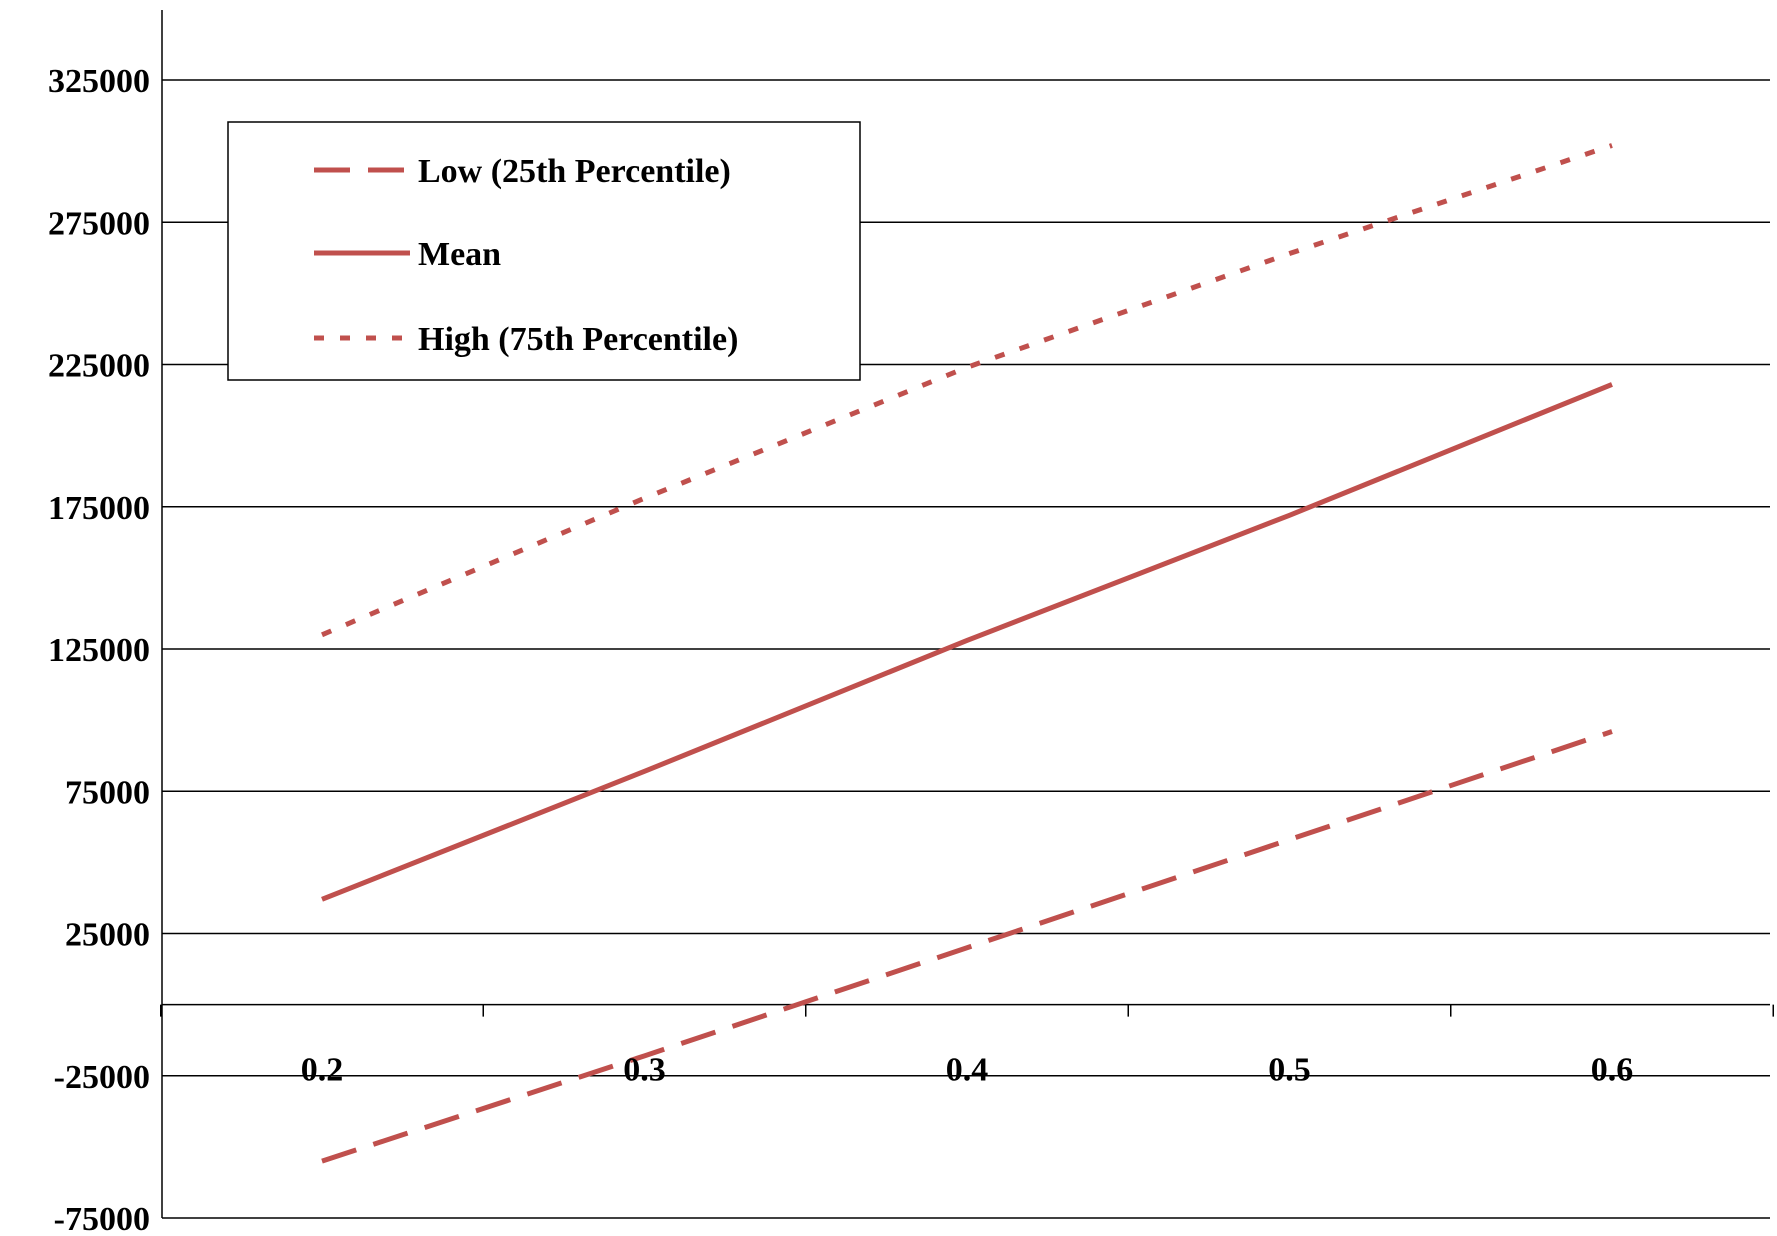 The width and height of the screenshot is (1777, 1236). Describe the element at coordinates (1612, 1070) in the screenshot. I see `x-tick-label: 0.6` at that location.